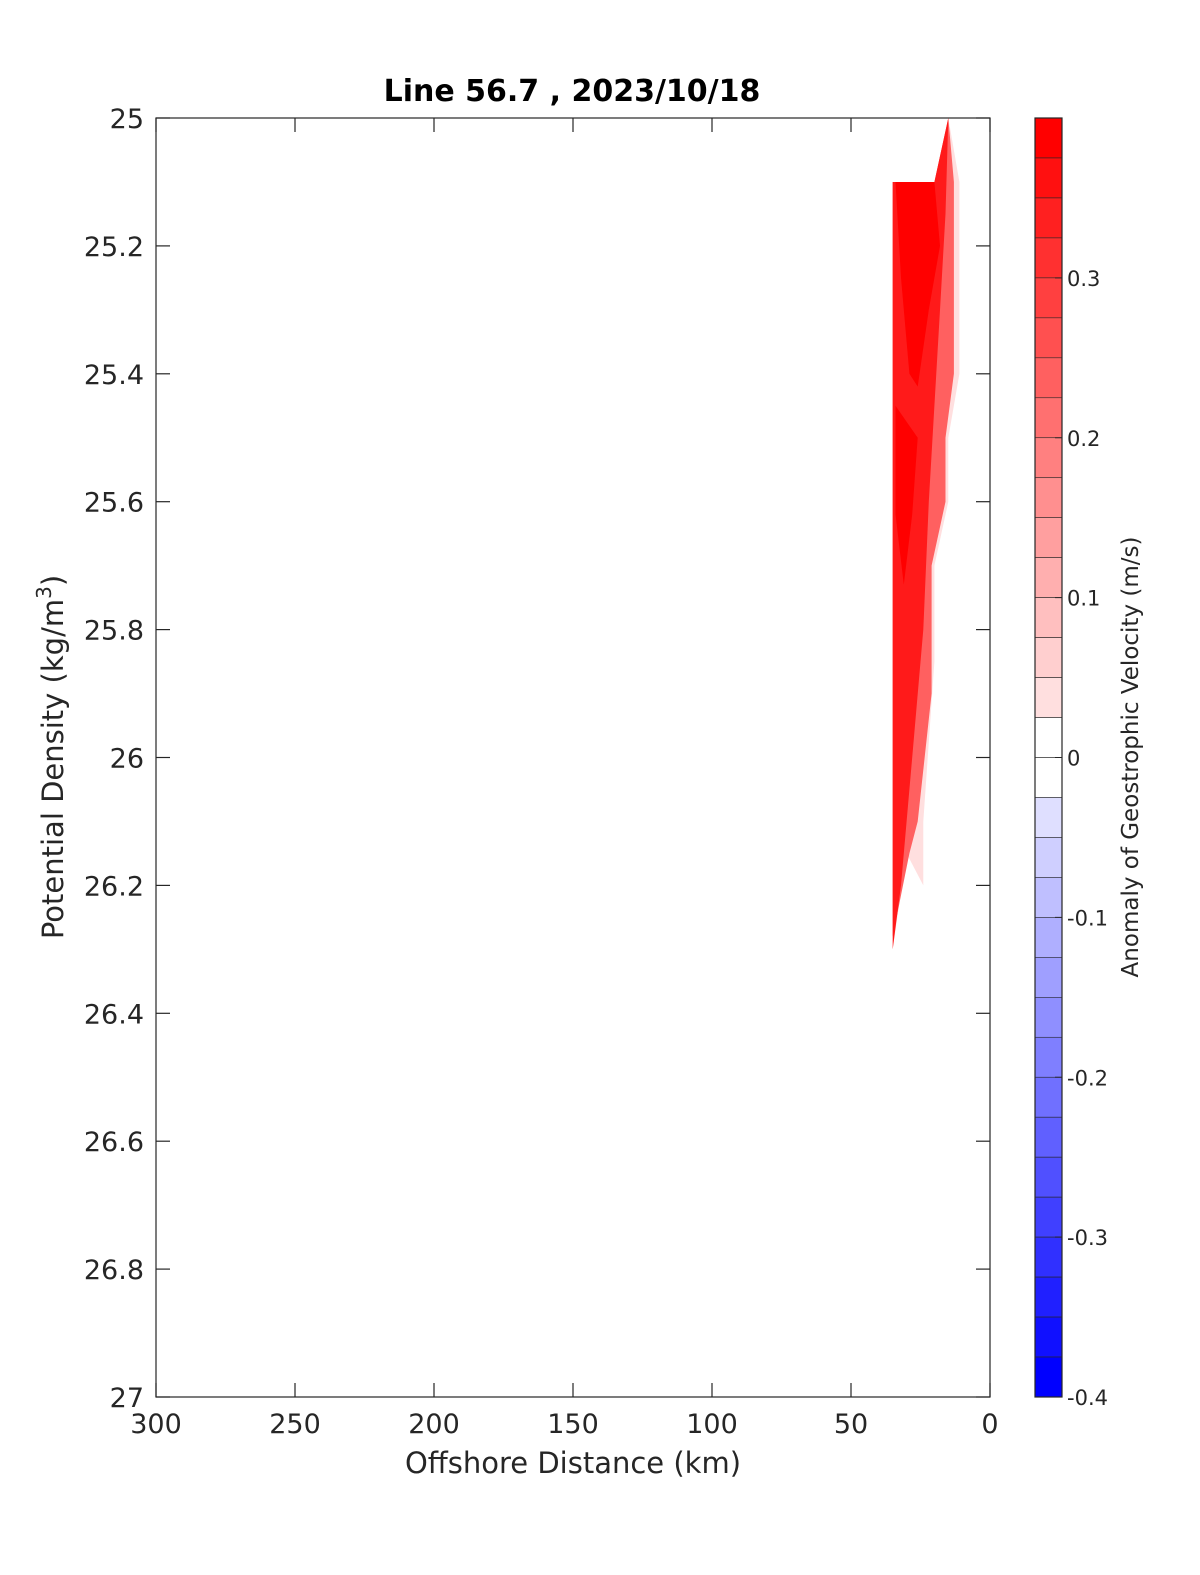 The height and width of the screenshot is (1575, 1200). I want to click on colorbar-tick-label: -0.4, so click(1087, 1398).